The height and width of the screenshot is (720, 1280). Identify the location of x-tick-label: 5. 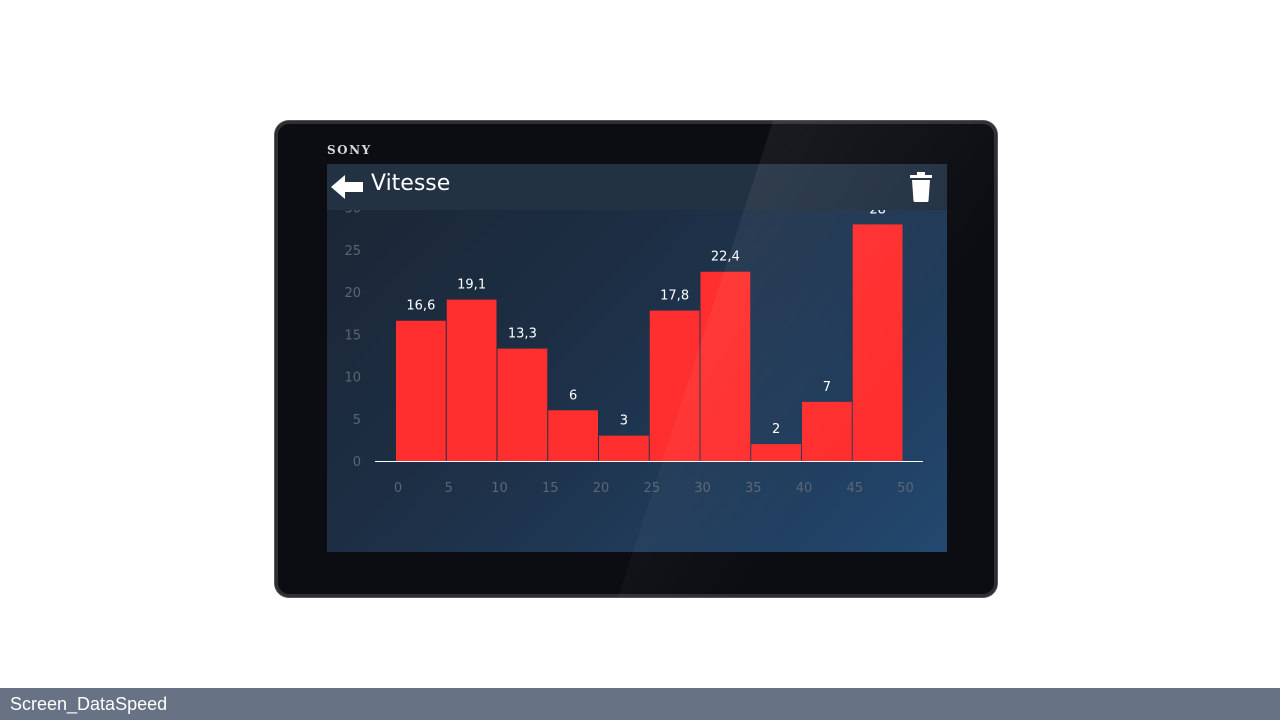
(449, 488).